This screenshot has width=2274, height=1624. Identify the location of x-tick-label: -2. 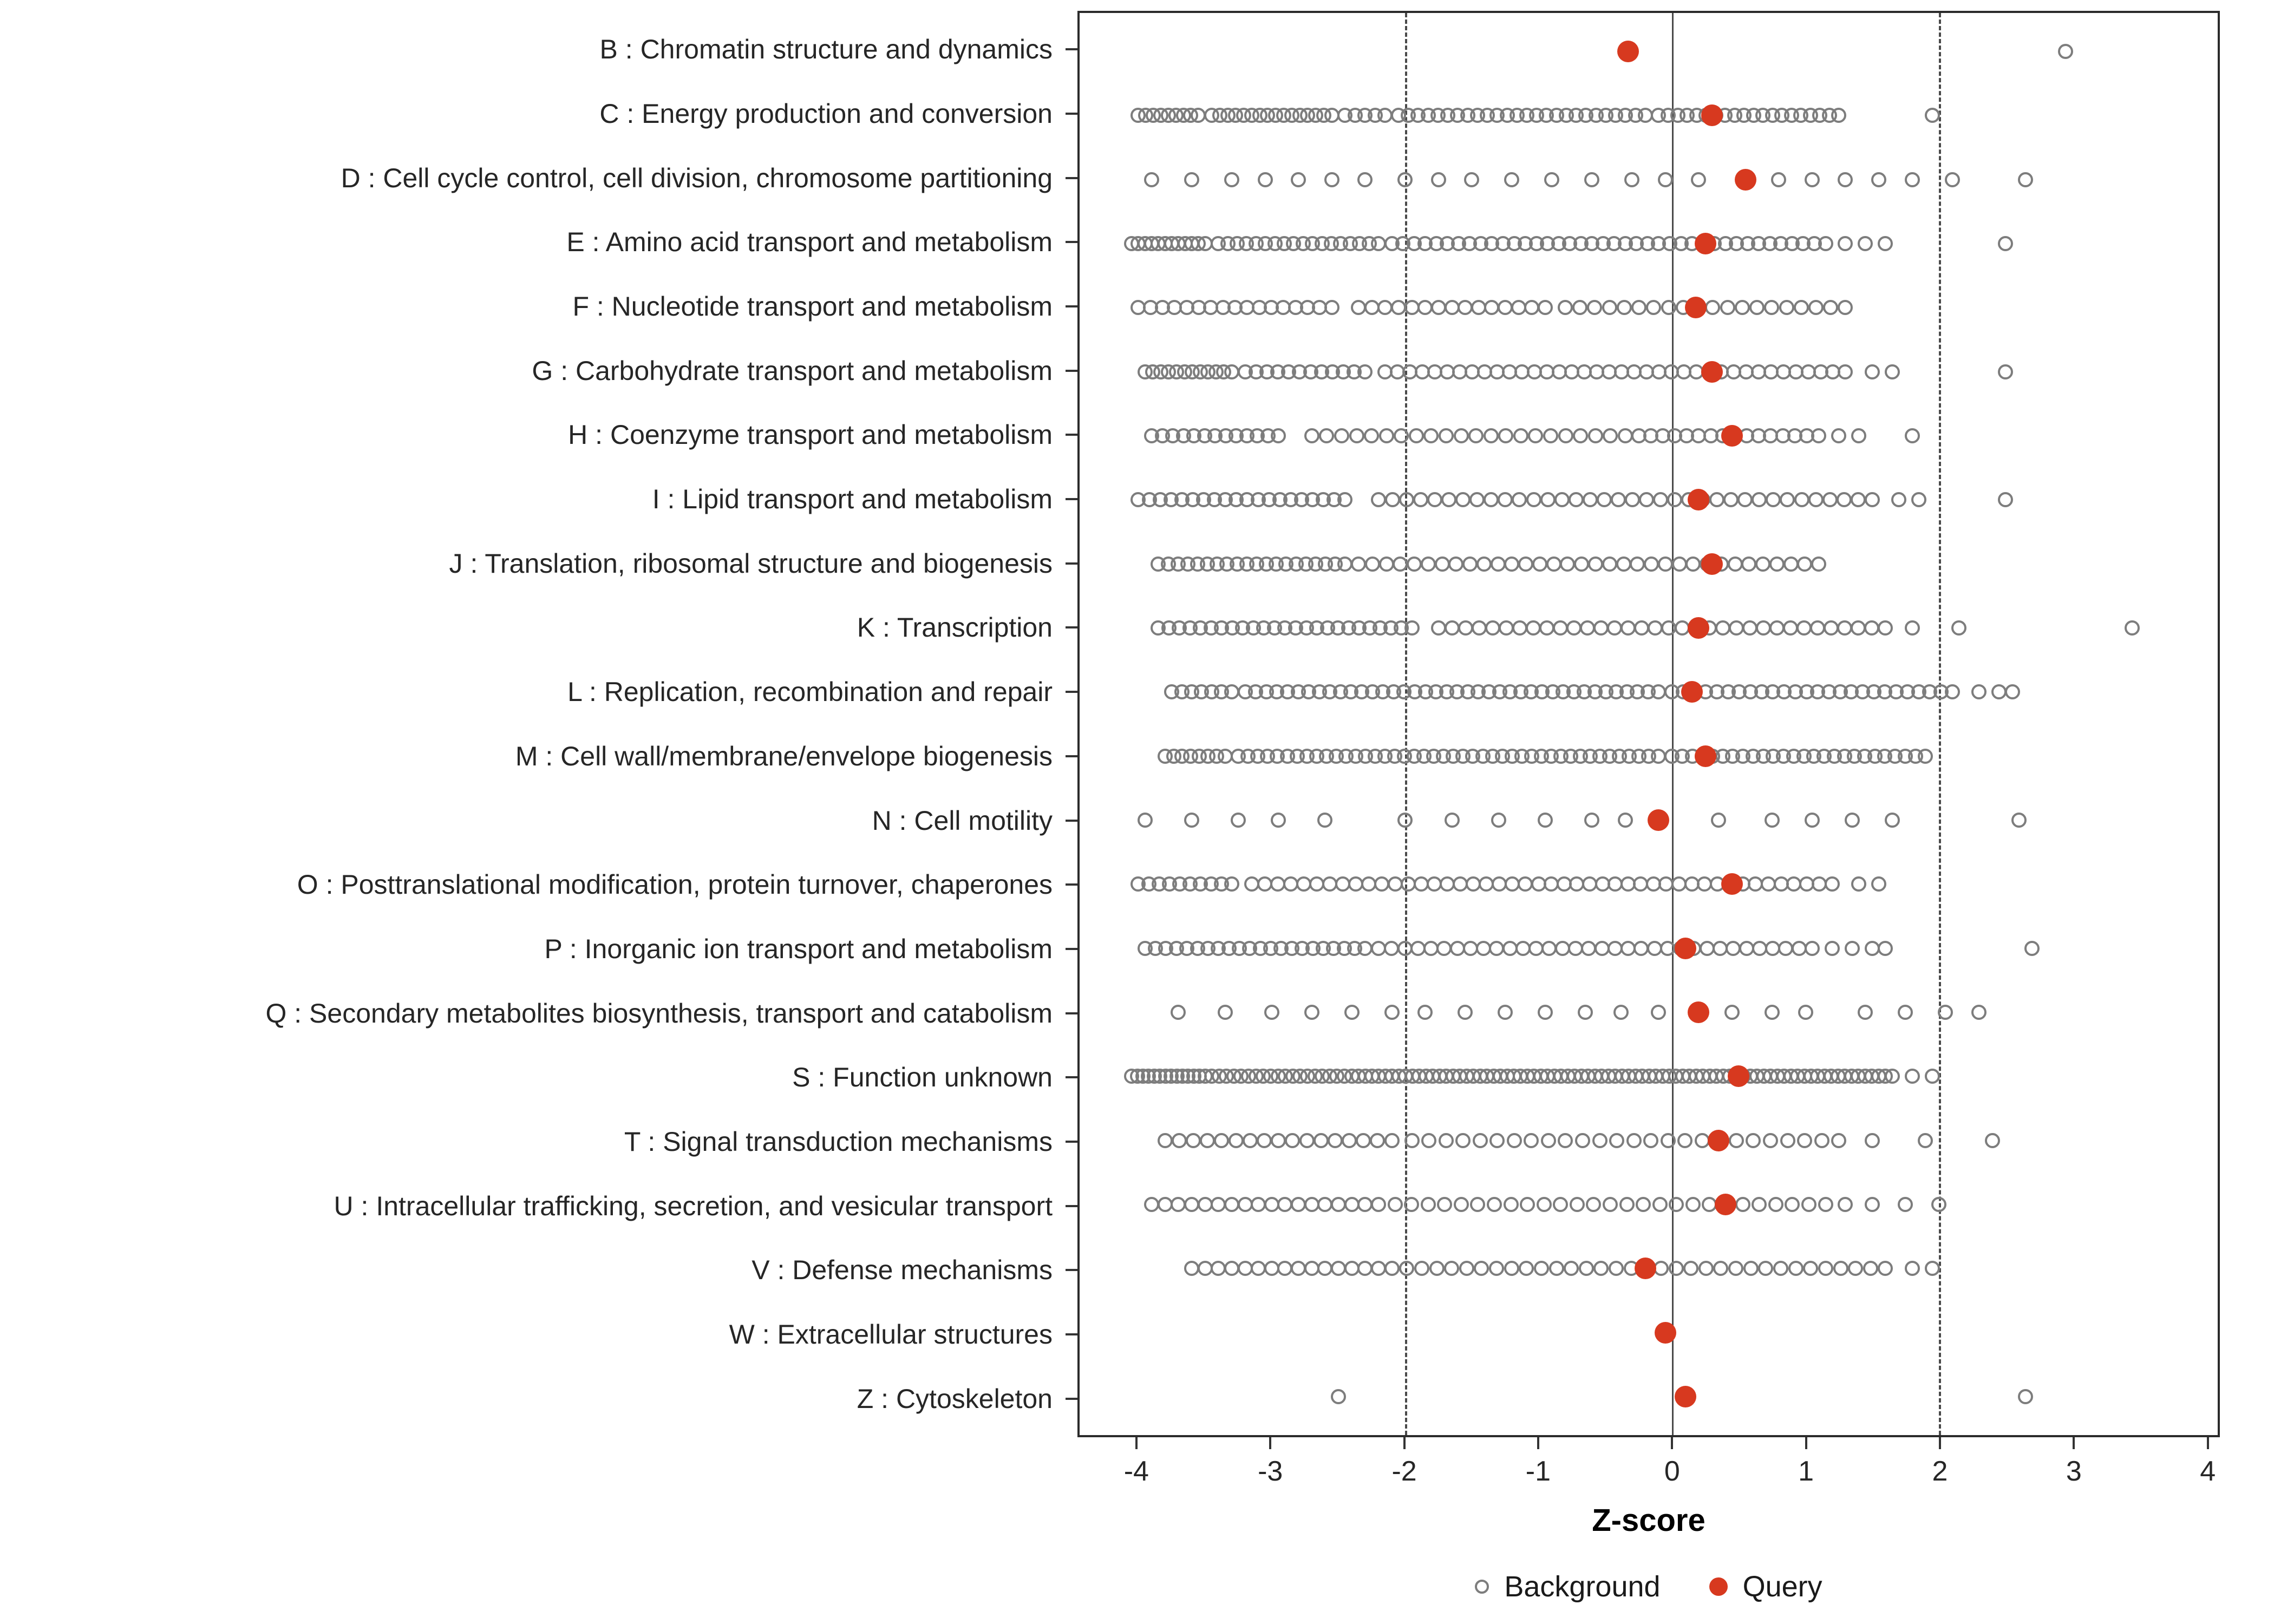
(1404, 1472).